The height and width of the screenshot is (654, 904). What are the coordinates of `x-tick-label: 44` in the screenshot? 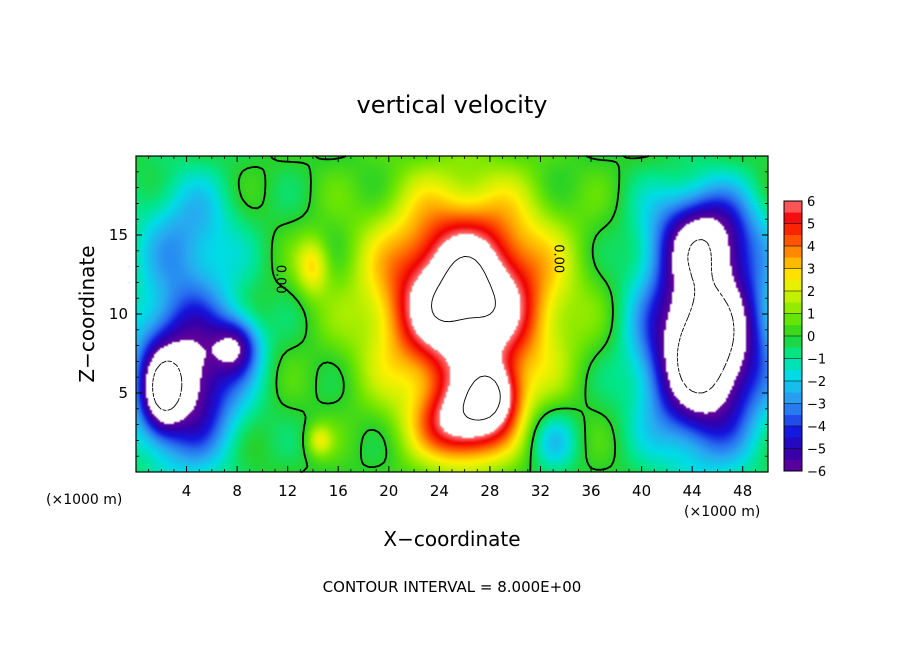 It's located at (692, 491).